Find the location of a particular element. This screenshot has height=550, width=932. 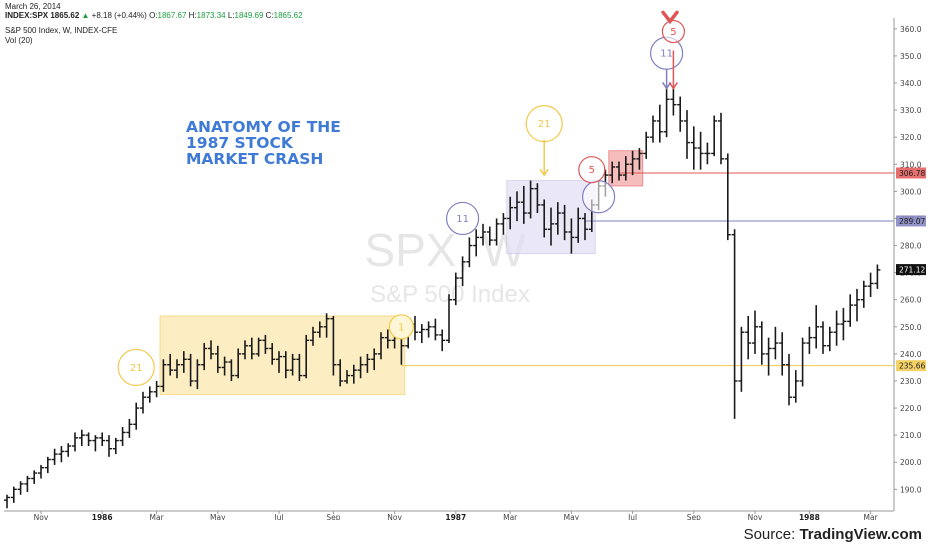

peak-marker-icon is located at coordinates (670, 17).